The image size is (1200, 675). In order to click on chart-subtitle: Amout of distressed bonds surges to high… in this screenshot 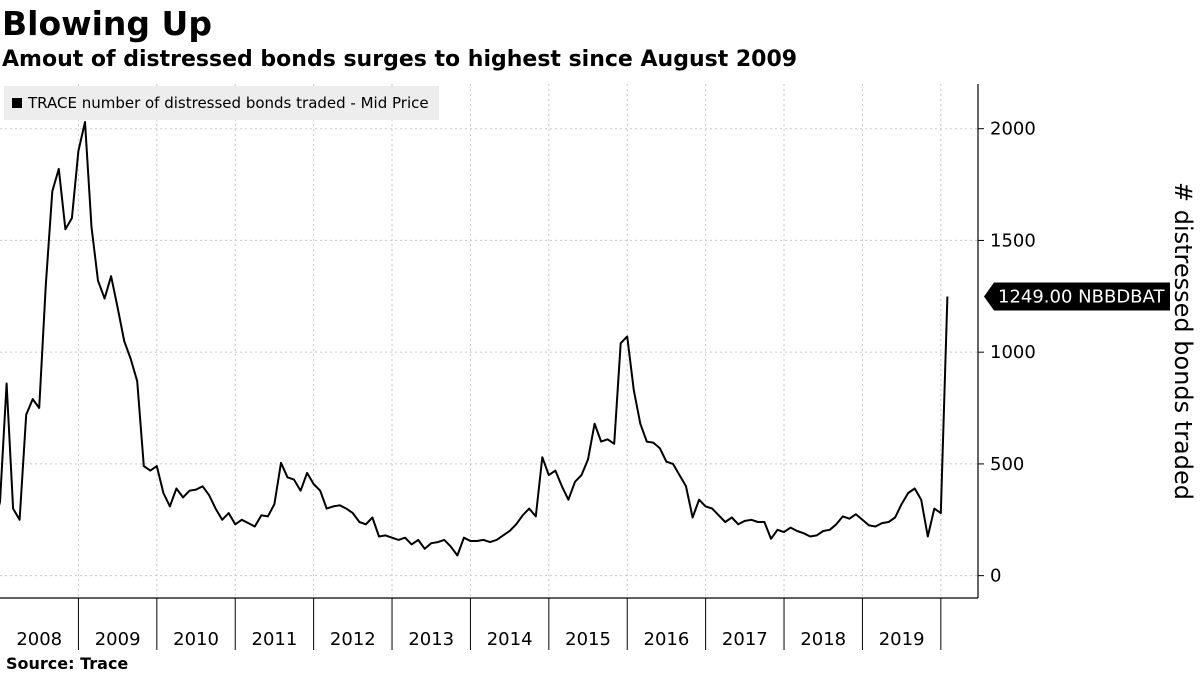, I will do `click(400, 59)`.